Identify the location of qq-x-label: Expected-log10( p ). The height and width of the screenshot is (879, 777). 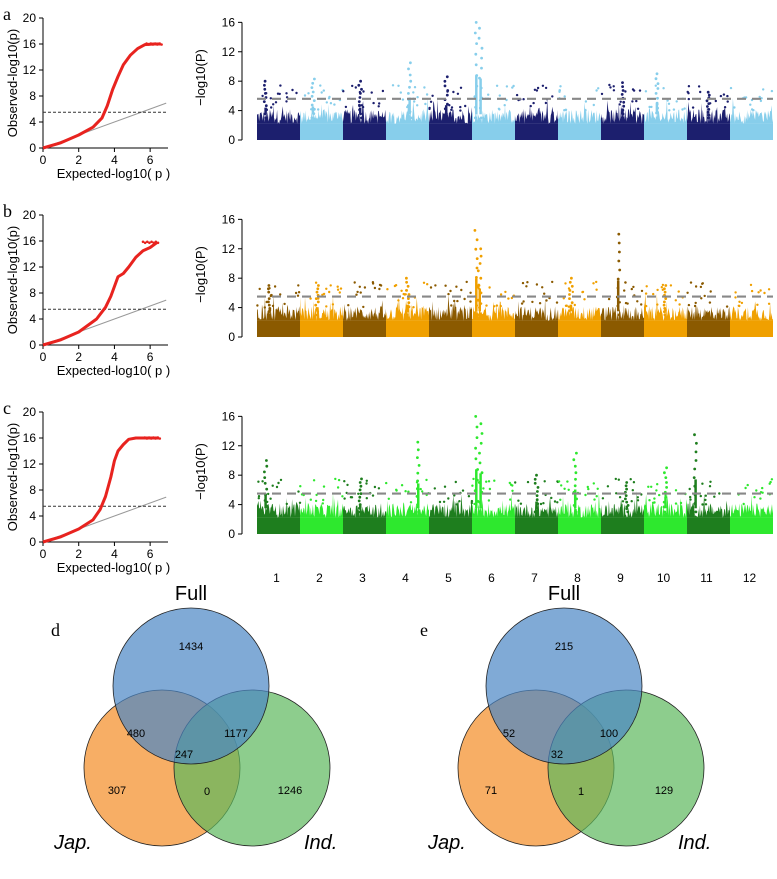
(113, 567).